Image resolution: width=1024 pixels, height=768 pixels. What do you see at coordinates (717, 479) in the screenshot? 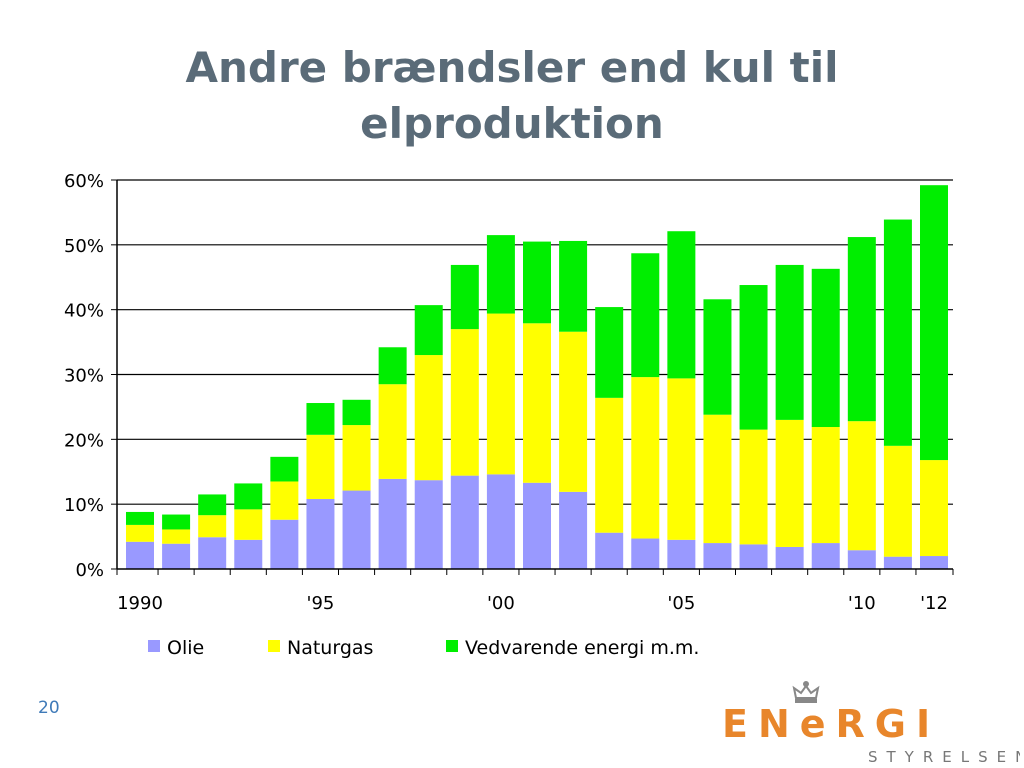
I see `bar-segment-2-2006` at bounding box center [717, 479].